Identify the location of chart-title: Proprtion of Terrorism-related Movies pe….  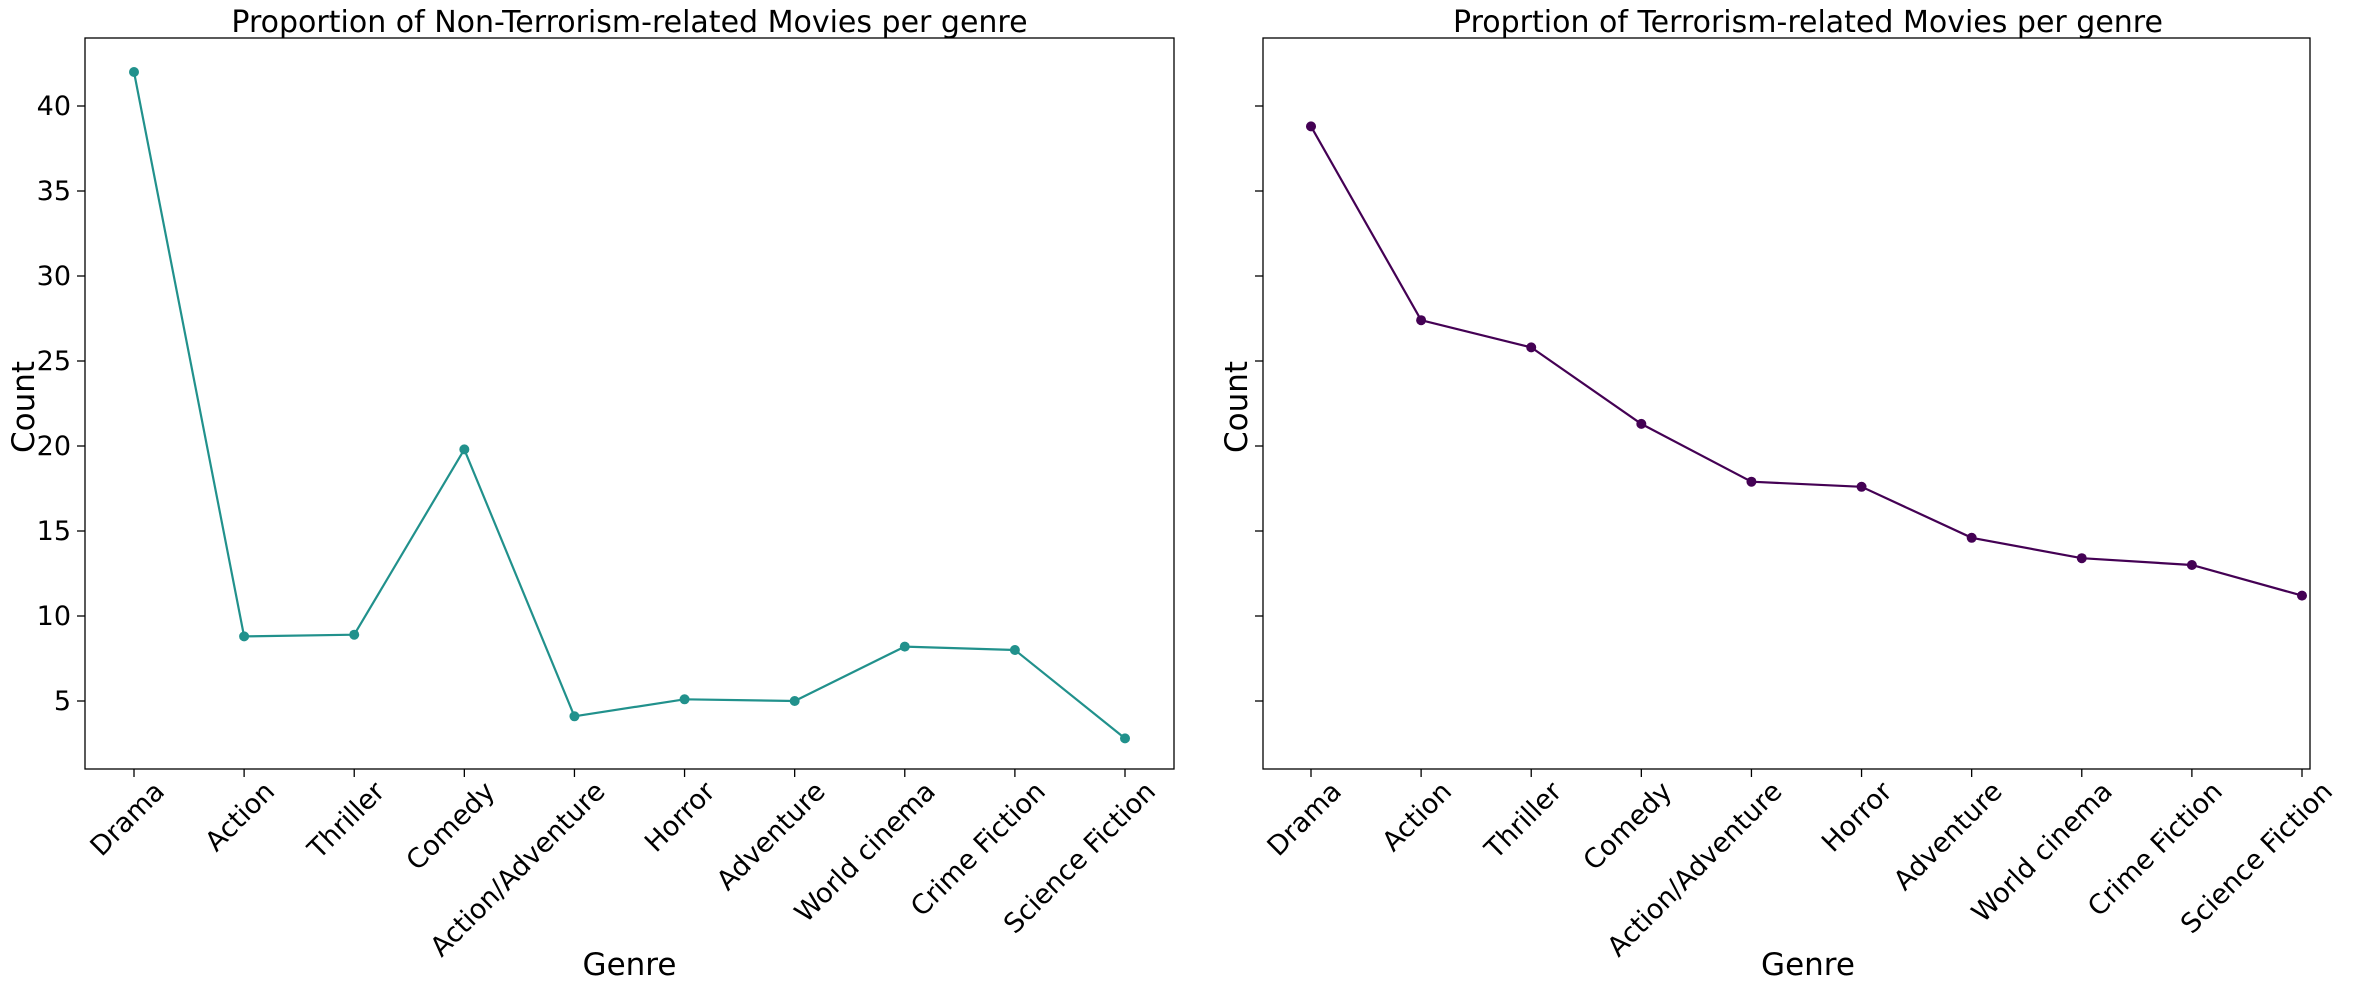
(1808, 22).